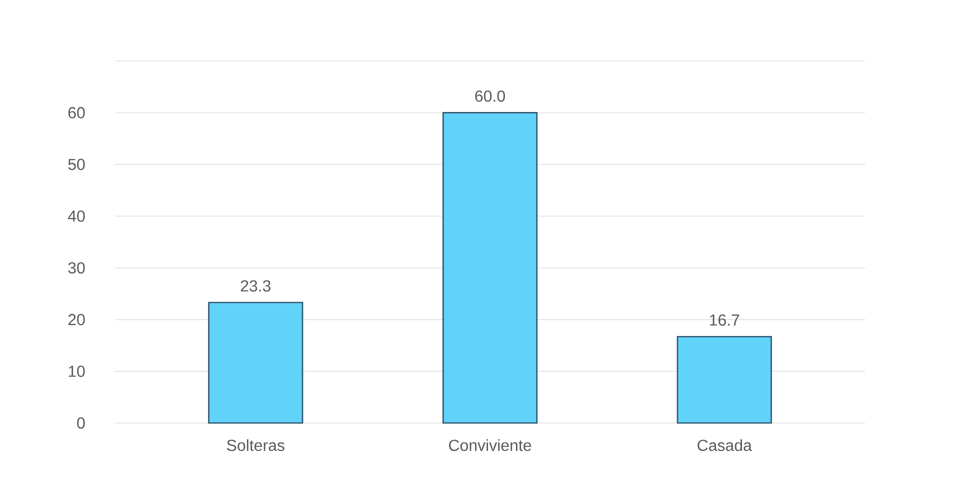 This screenshot has width=956, height=479. Describe the element at coordinates (76, 164) in the screenshot. I see `y-tick-label: 50` at that location.